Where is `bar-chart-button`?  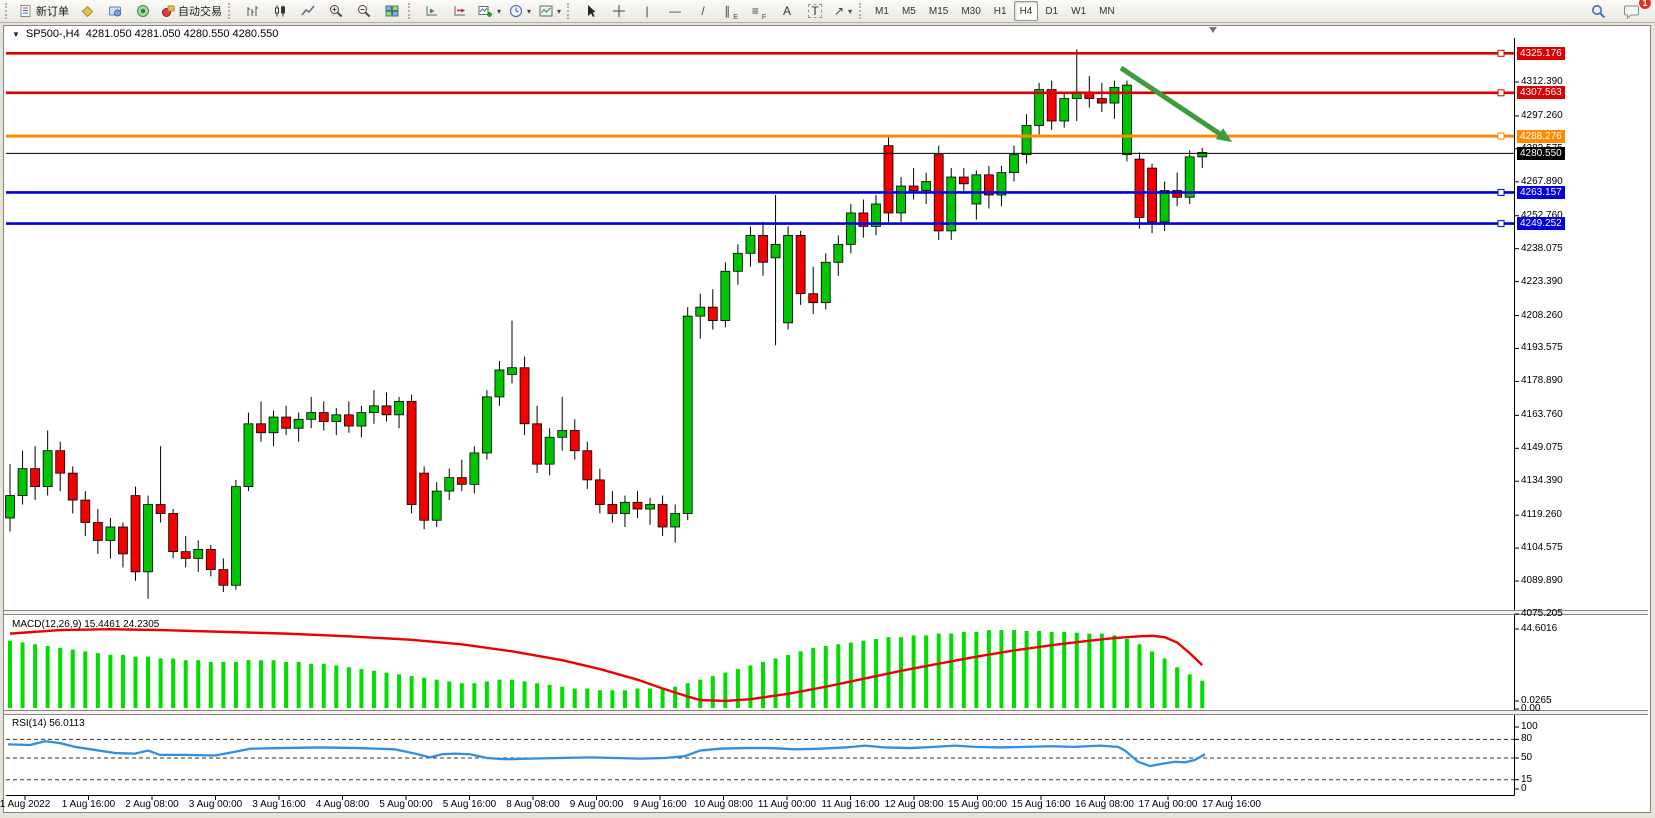
bar-chart-button is located at coordinates (252, 11).